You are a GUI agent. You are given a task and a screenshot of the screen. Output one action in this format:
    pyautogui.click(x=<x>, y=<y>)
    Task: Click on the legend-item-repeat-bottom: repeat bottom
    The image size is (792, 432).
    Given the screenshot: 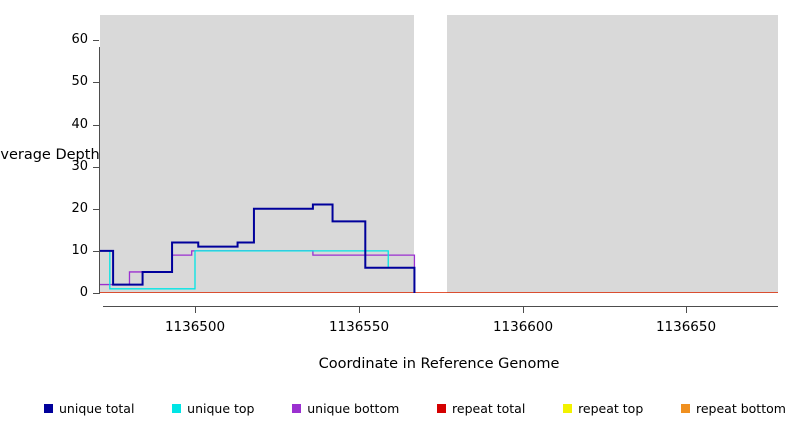 What is the action you would take?
    pyautogui.click(x=733, y=408)
    